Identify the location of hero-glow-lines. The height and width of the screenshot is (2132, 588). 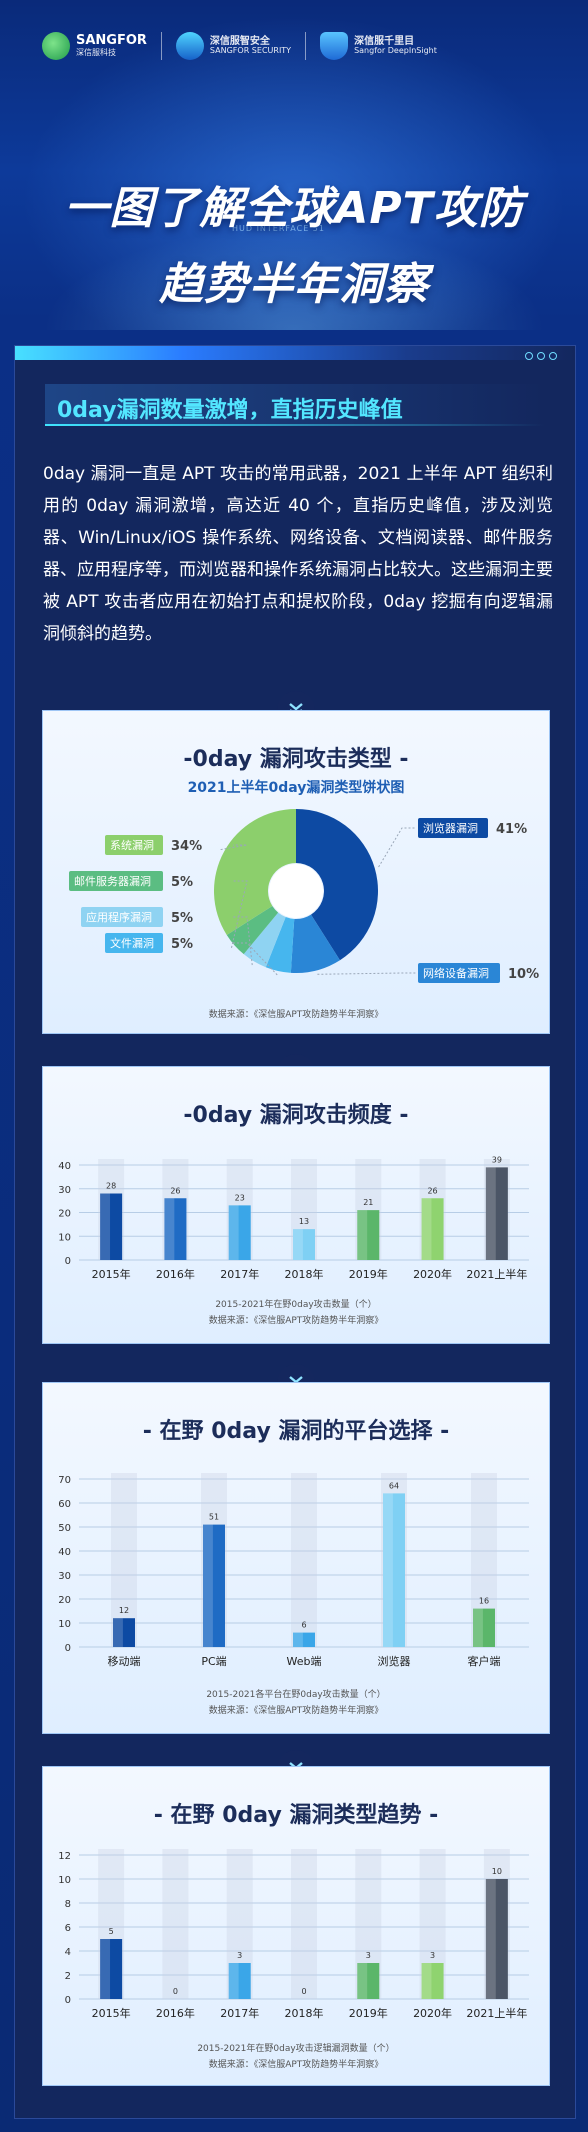
(294, 270).